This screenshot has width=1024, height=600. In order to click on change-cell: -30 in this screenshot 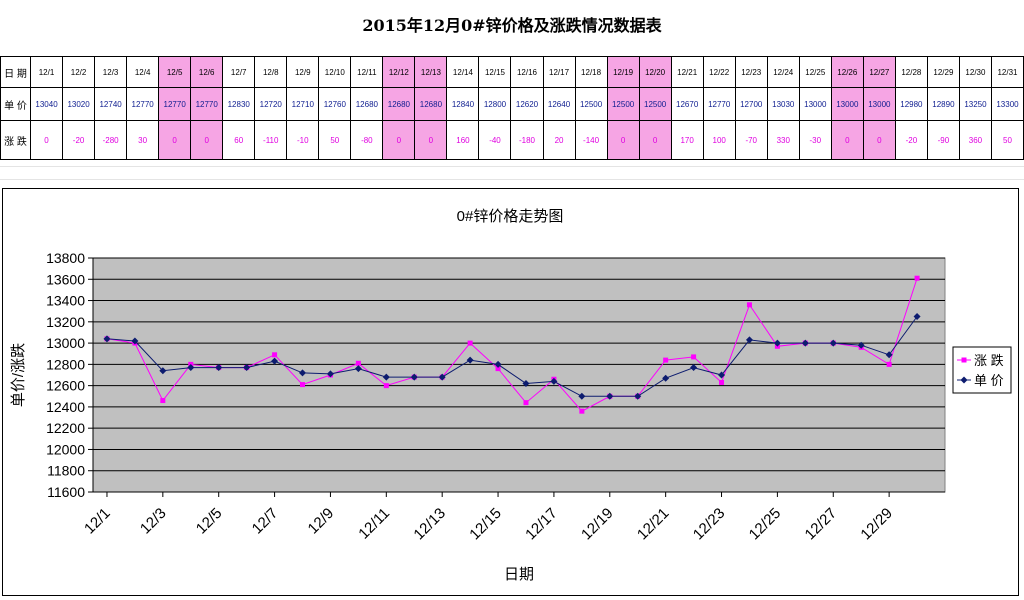, I will do `click(815, 140)`.